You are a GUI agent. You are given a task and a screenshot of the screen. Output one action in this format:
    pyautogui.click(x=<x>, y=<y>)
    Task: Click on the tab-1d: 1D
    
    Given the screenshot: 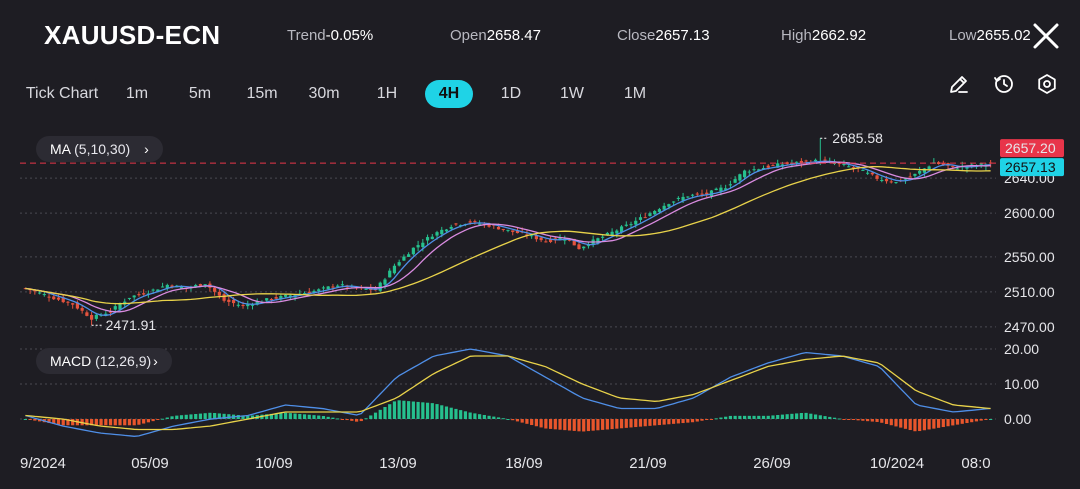 What is the action you would take?
    pyautogui.click(x=511, y=93)
    